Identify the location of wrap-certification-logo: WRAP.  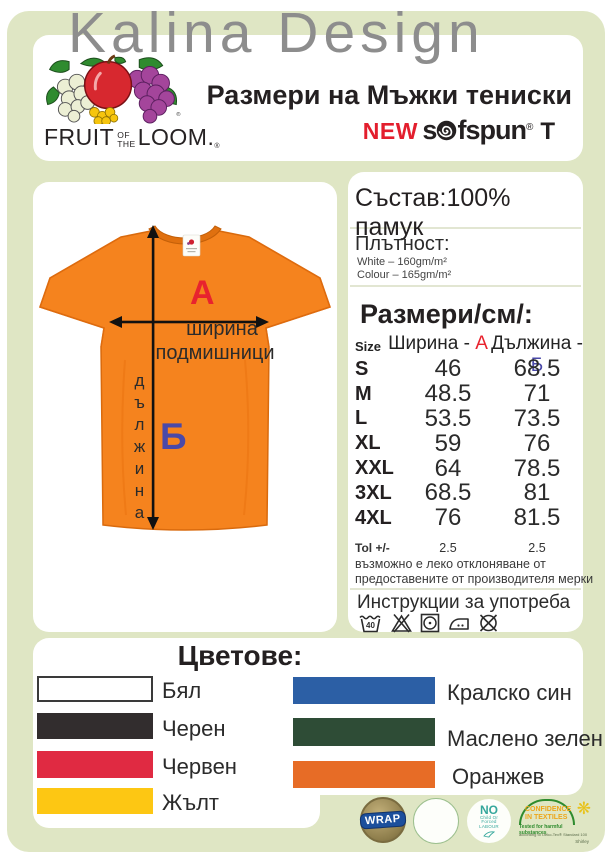
(383, 820).